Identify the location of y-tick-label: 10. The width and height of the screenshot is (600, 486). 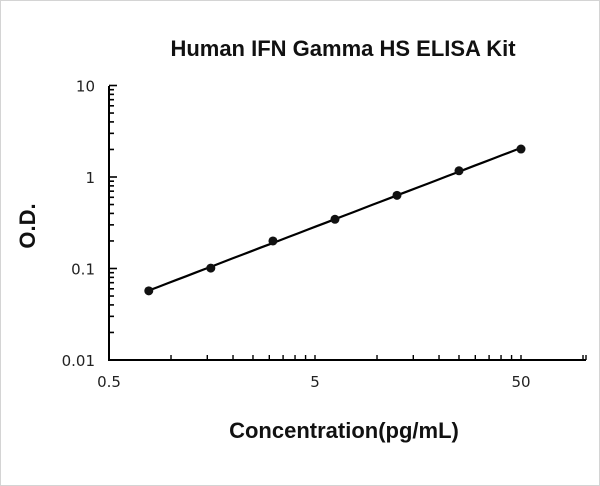
(85, 87).